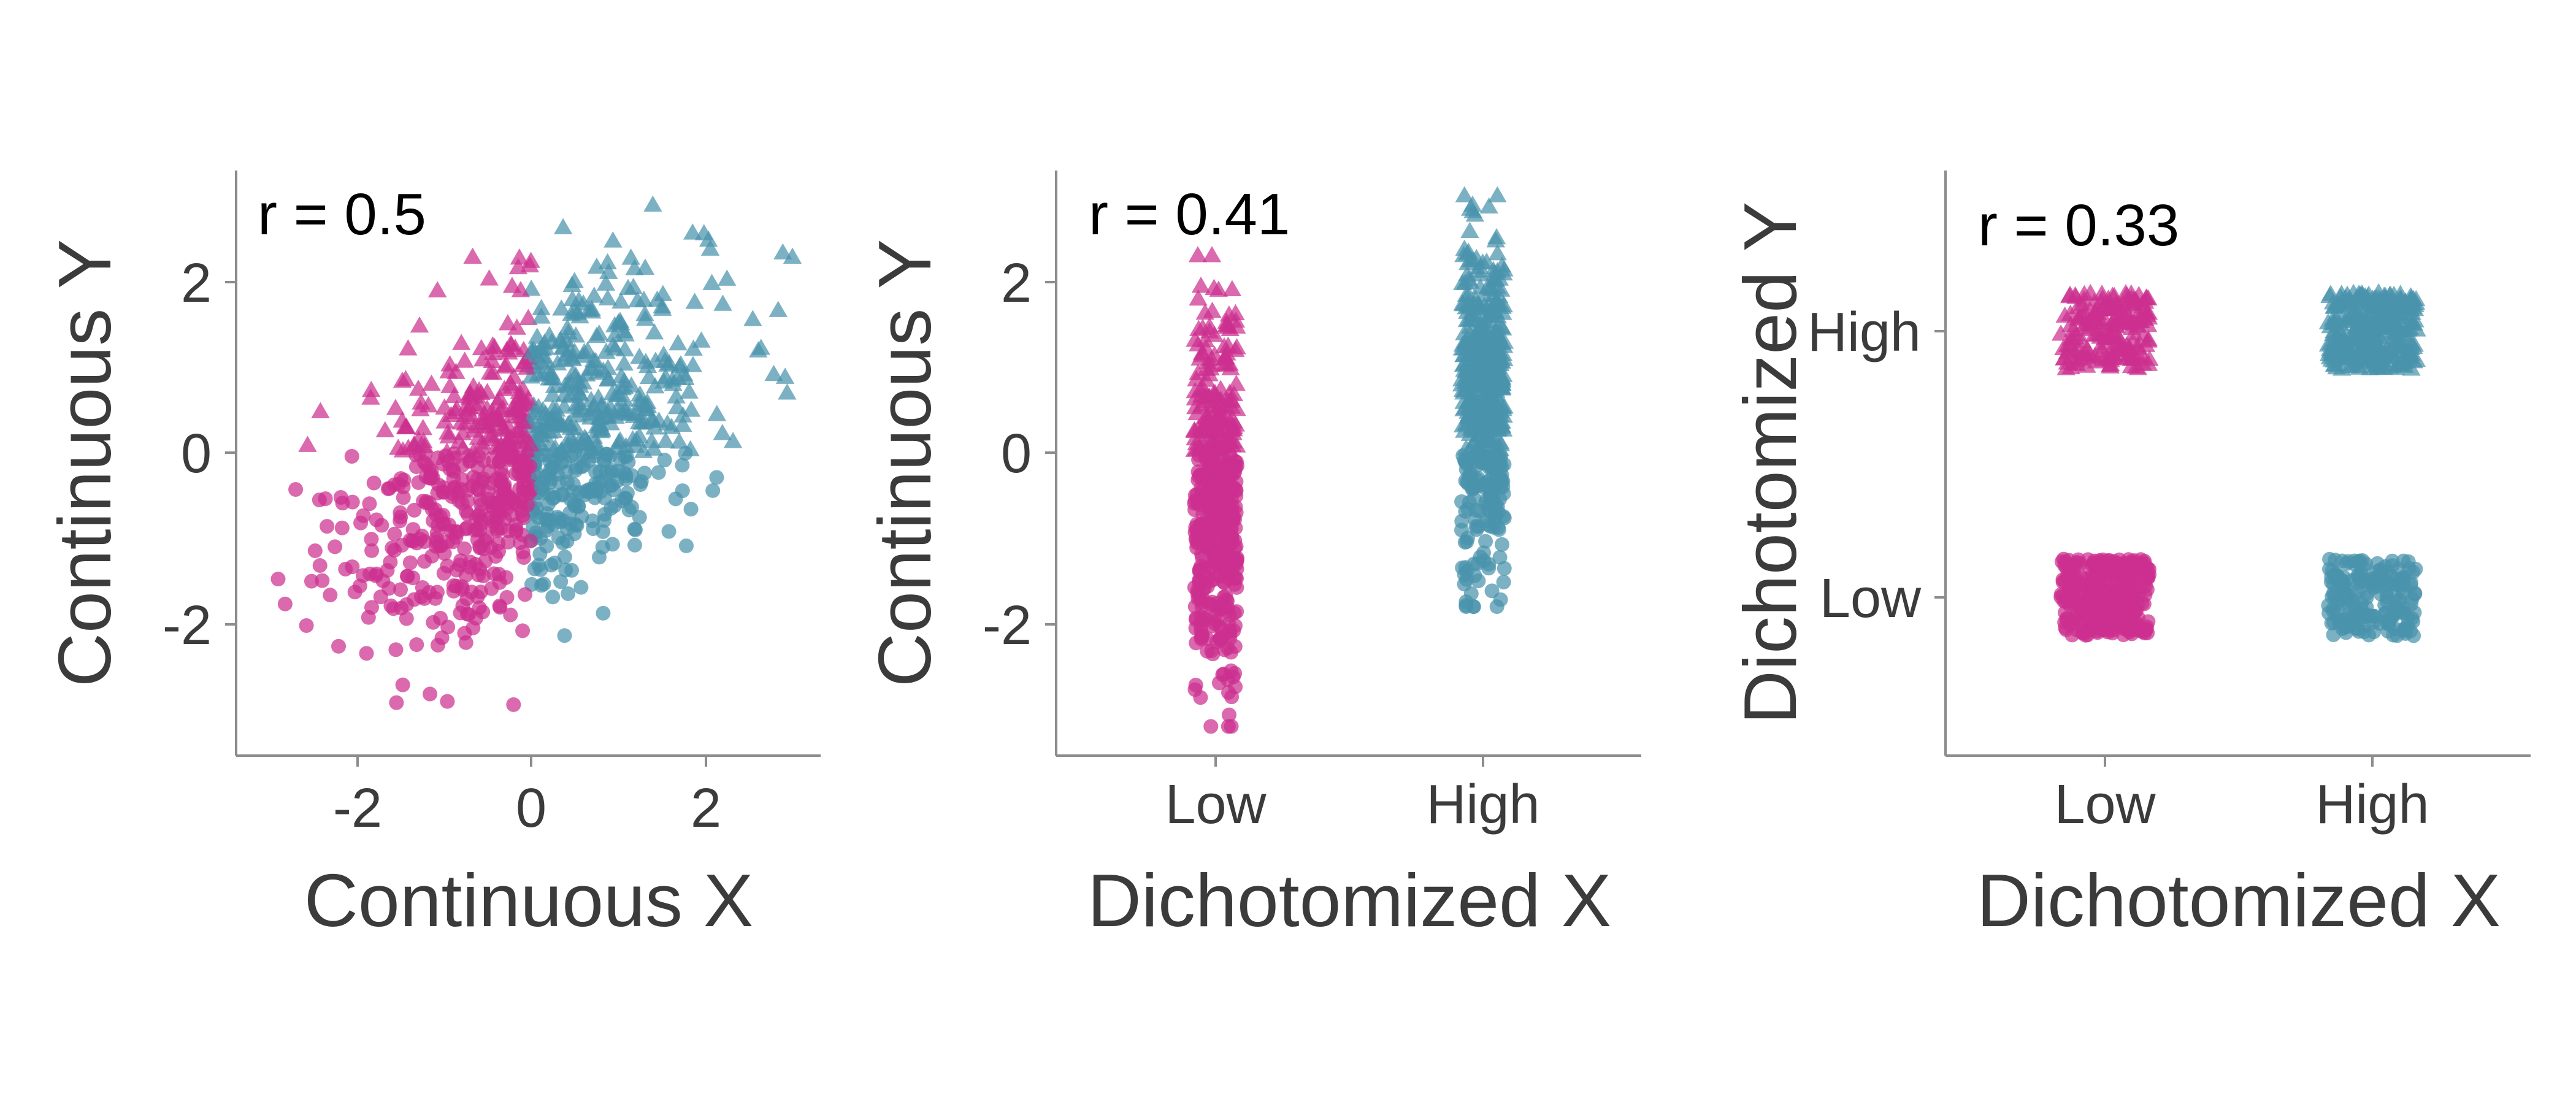  What do you see at coordinates (1016, 283) in the screenshot?
I see `p2-ytick-label-2: 2` at bounding box center [1016, 283].